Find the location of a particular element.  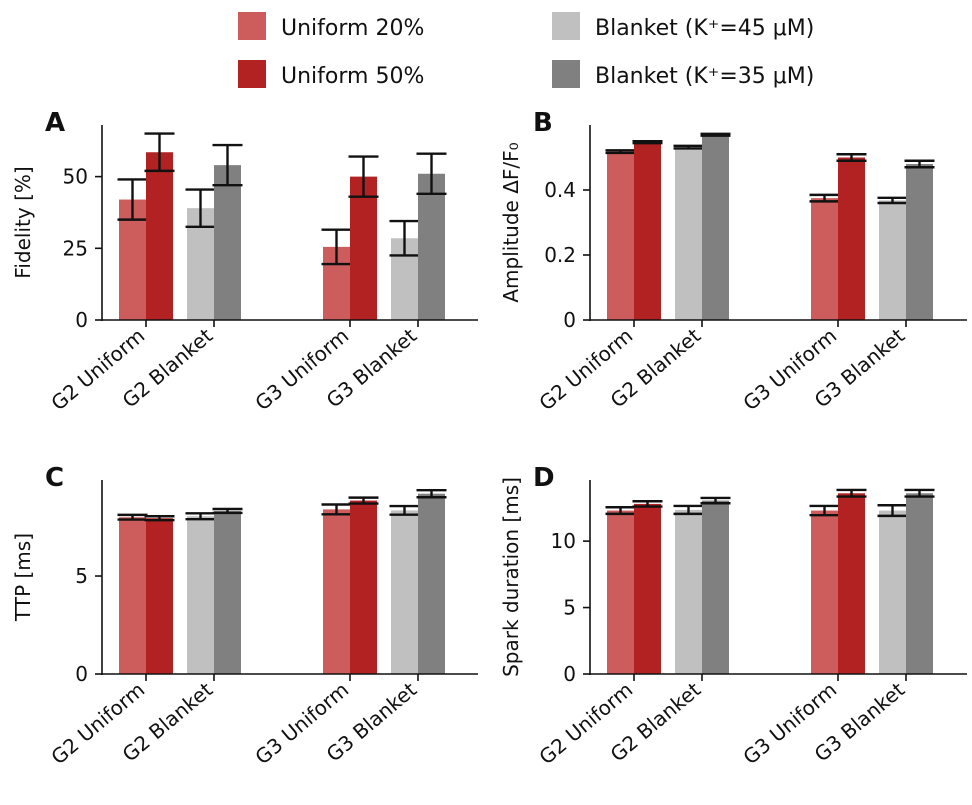

y-tick-label: 25 is located at coordinates (75, 248).